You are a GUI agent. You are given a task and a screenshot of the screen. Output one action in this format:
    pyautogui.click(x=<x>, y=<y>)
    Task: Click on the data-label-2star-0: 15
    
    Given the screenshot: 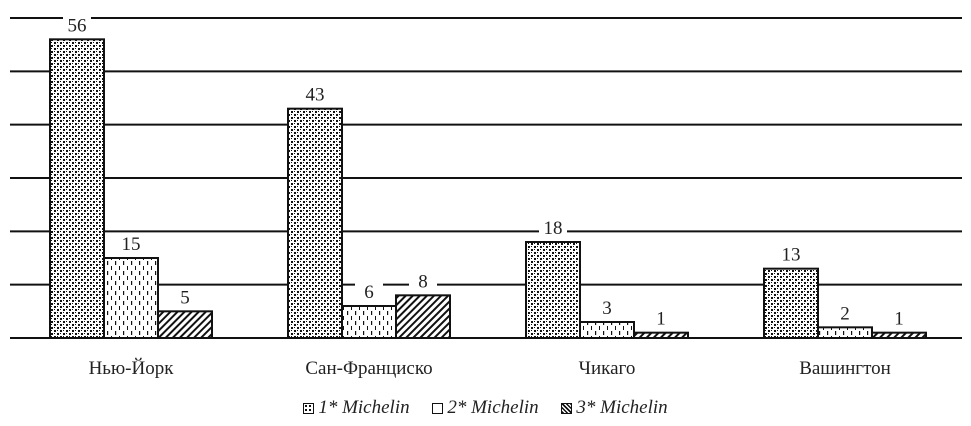 What is the action you would take?
    pyautogui.click(x=131, y=244)
    